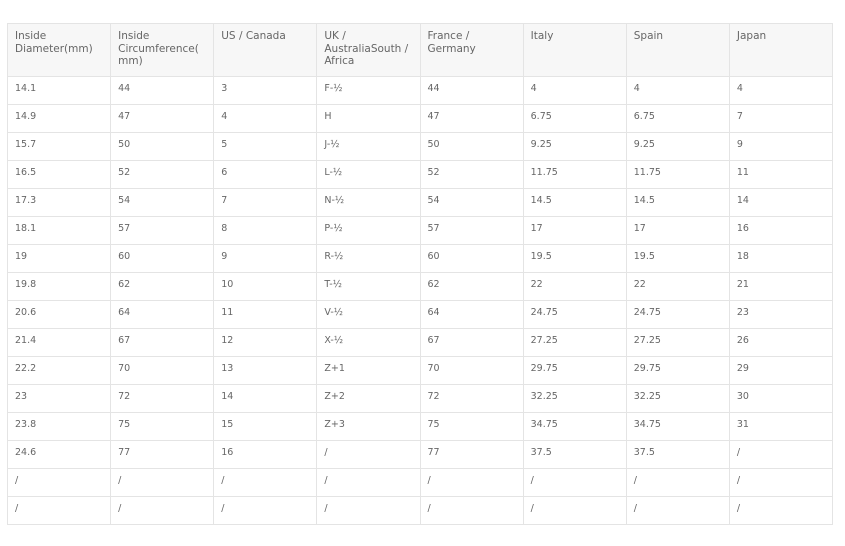 This screenshot has height=546, width=845. Describe the element at coordinates (781, 426) in the screenshot. I see `cell-japan: 31` at that location.